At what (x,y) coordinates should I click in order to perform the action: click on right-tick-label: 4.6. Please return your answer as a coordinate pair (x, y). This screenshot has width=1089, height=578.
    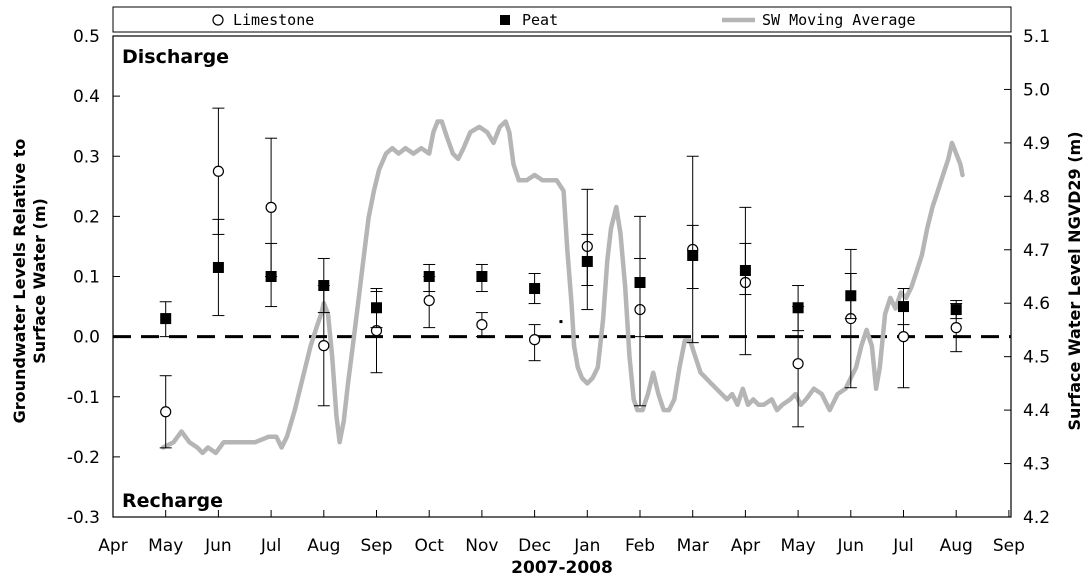
    Looking at the image, I should click on (1036, 304).